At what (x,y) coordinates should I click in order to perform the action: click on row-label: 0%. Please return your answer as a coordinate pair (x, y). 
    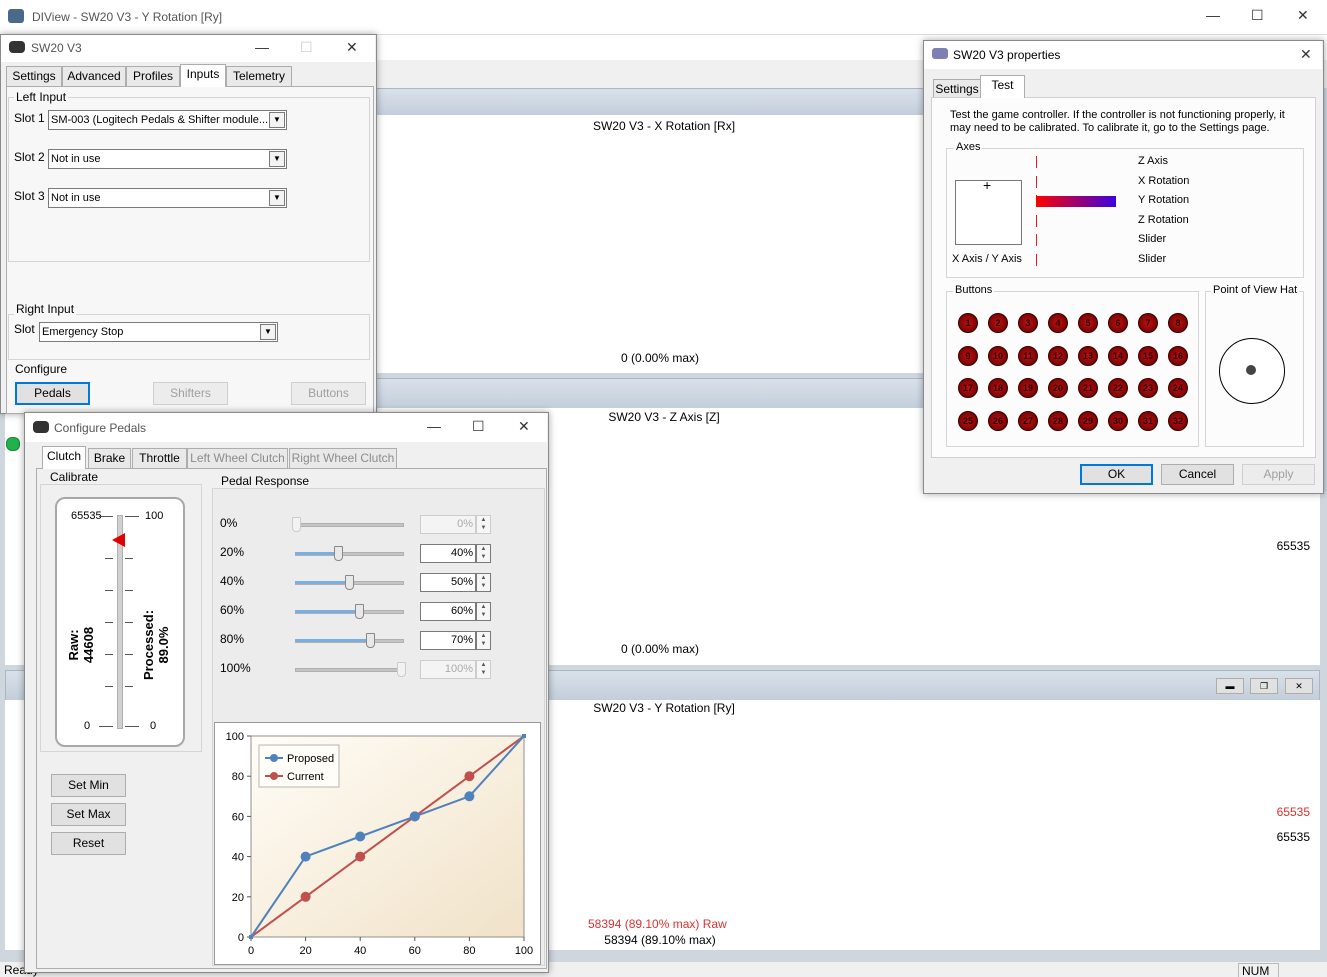
    Looking at the image, I should click on (229, 523).